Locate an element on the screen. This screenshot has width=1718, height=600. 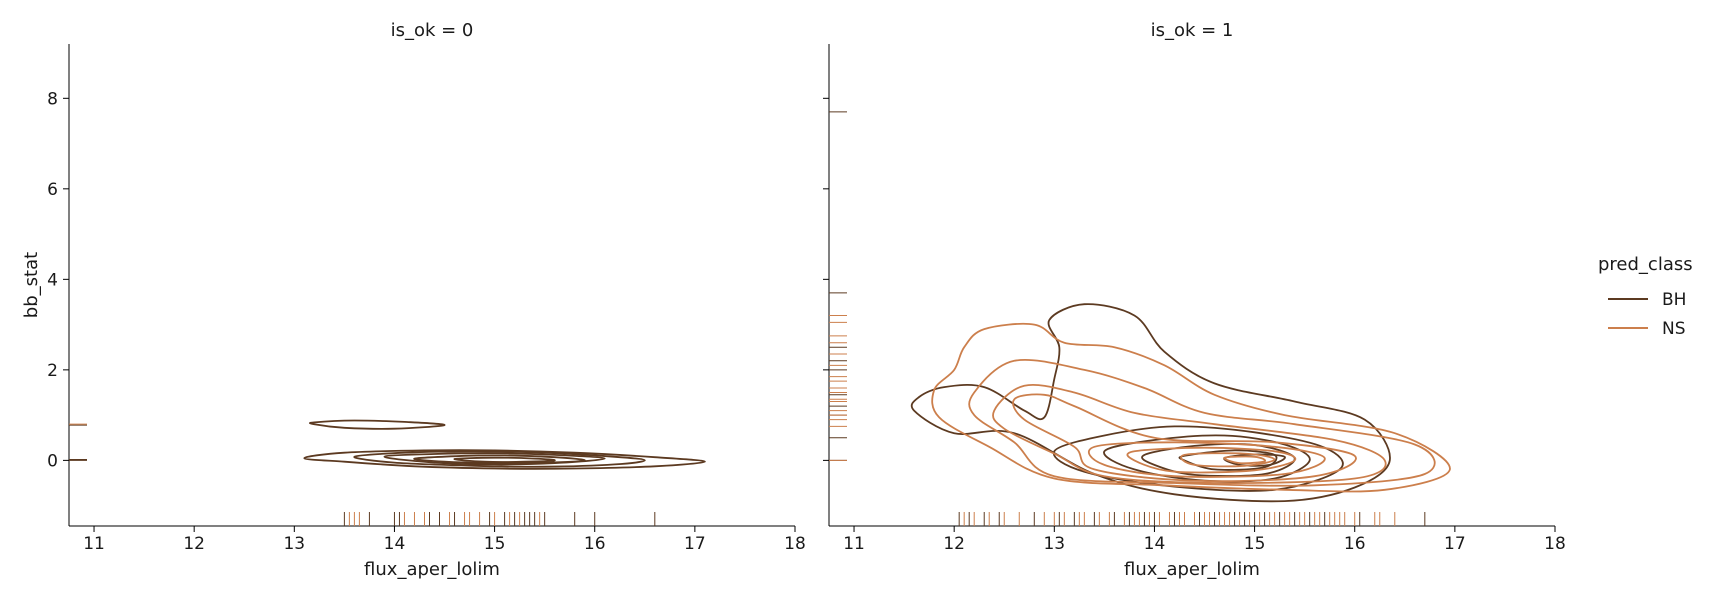
legend-entry-ns: NS is located at coordinates (1647, 329).